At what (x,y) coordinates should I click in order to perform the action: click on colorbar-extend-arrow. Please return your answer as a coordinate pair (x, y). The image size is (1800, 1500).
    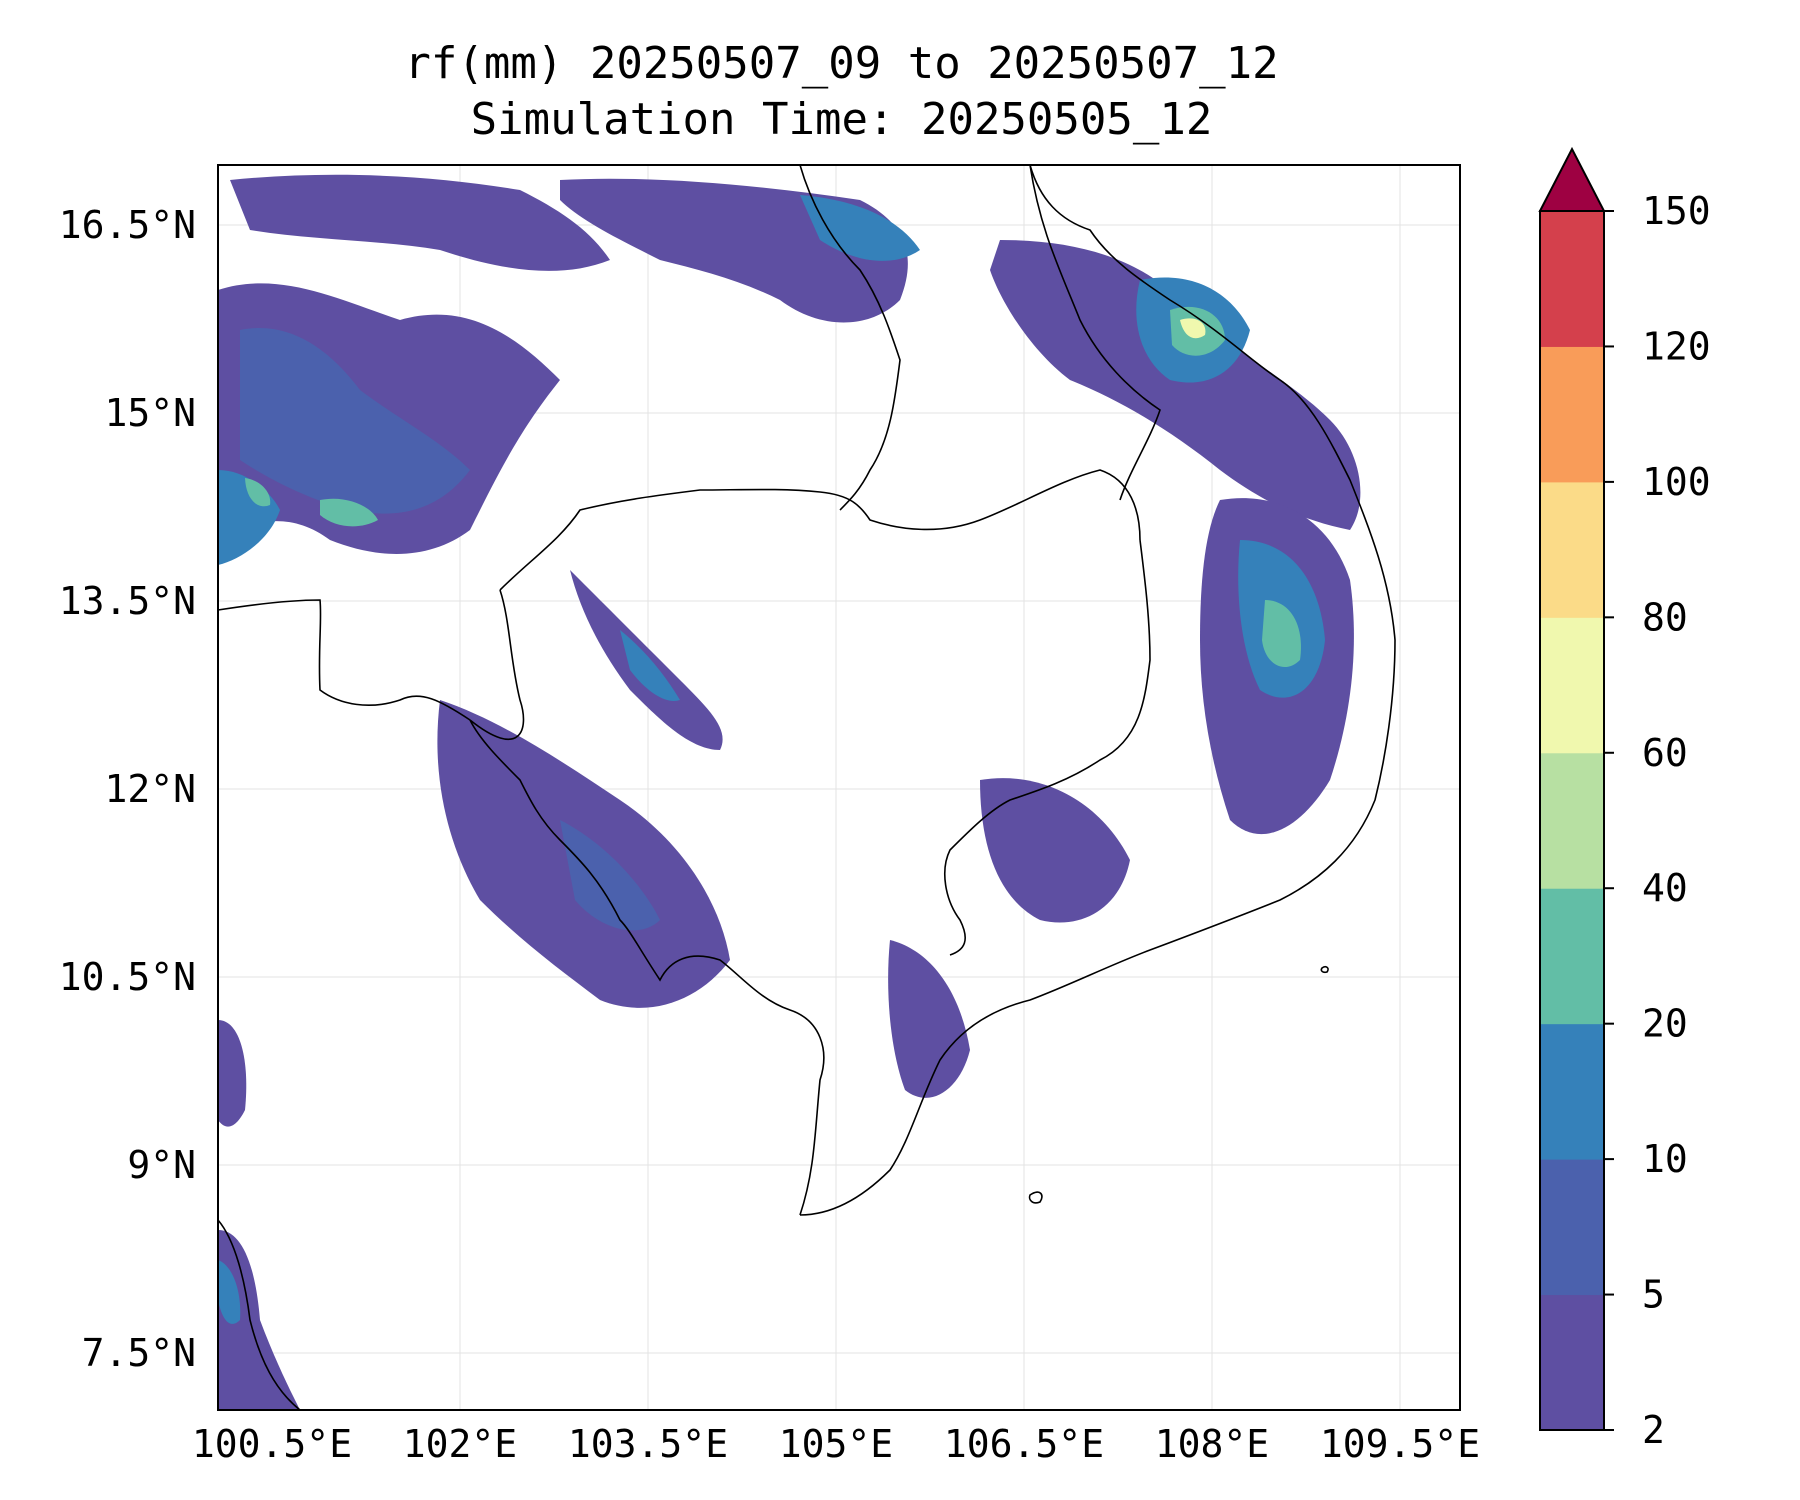
    Looking at the image, I should click on (1572, 179).